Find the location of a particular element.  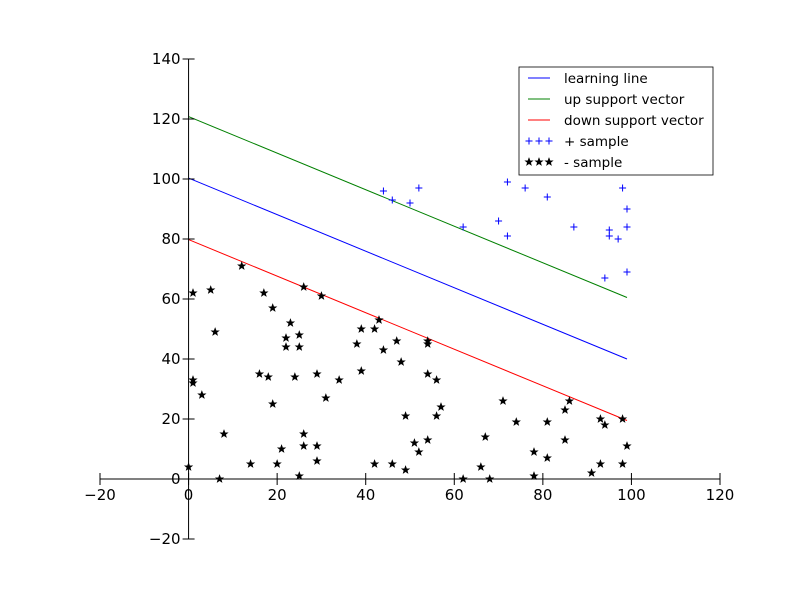

legend-entry: - sample is located at coordinates (573, 163).